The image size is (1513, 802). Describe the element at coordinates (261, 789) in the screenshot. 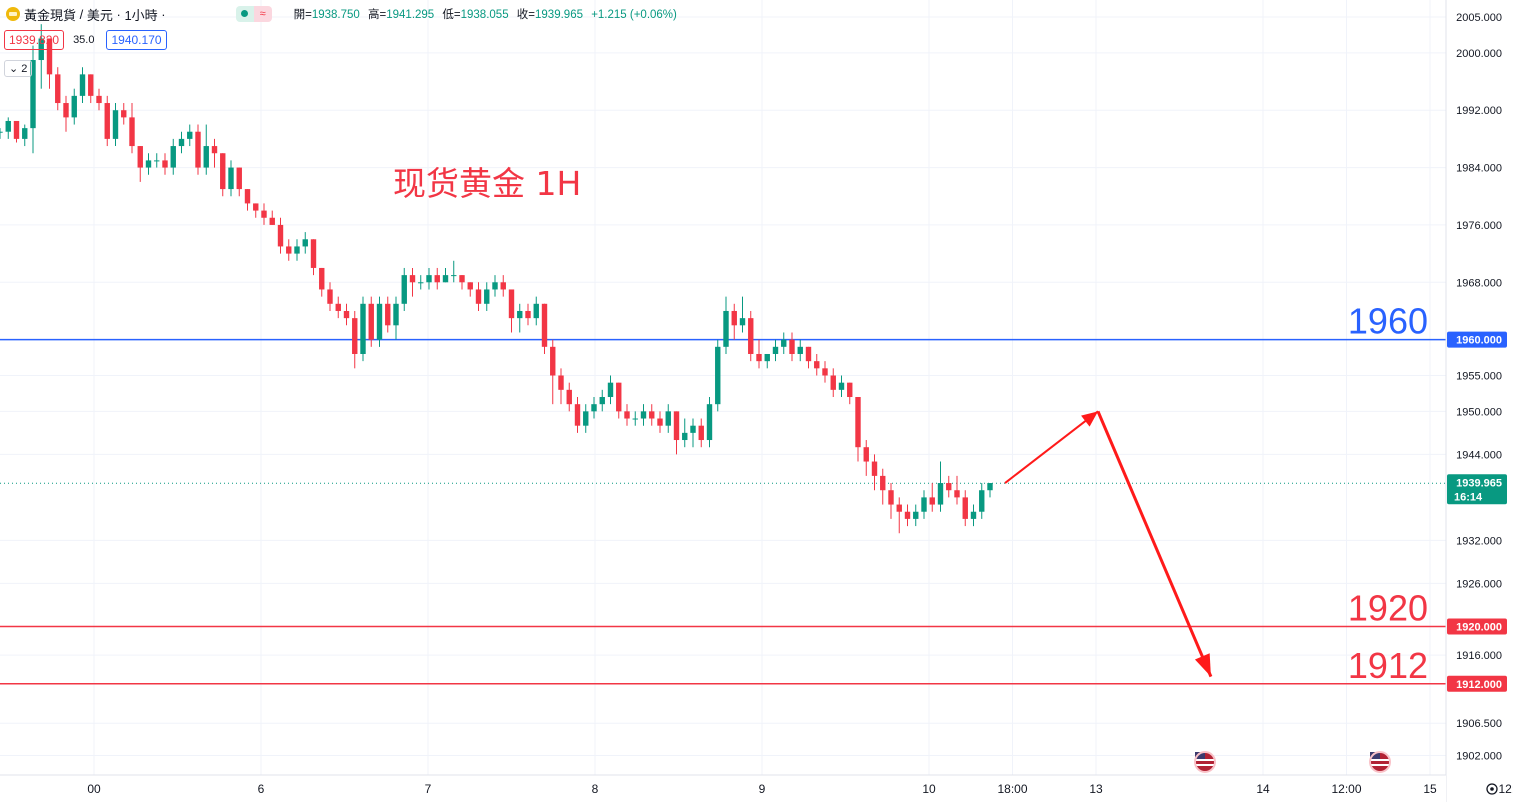

I see `time-tick: 6` at that location.